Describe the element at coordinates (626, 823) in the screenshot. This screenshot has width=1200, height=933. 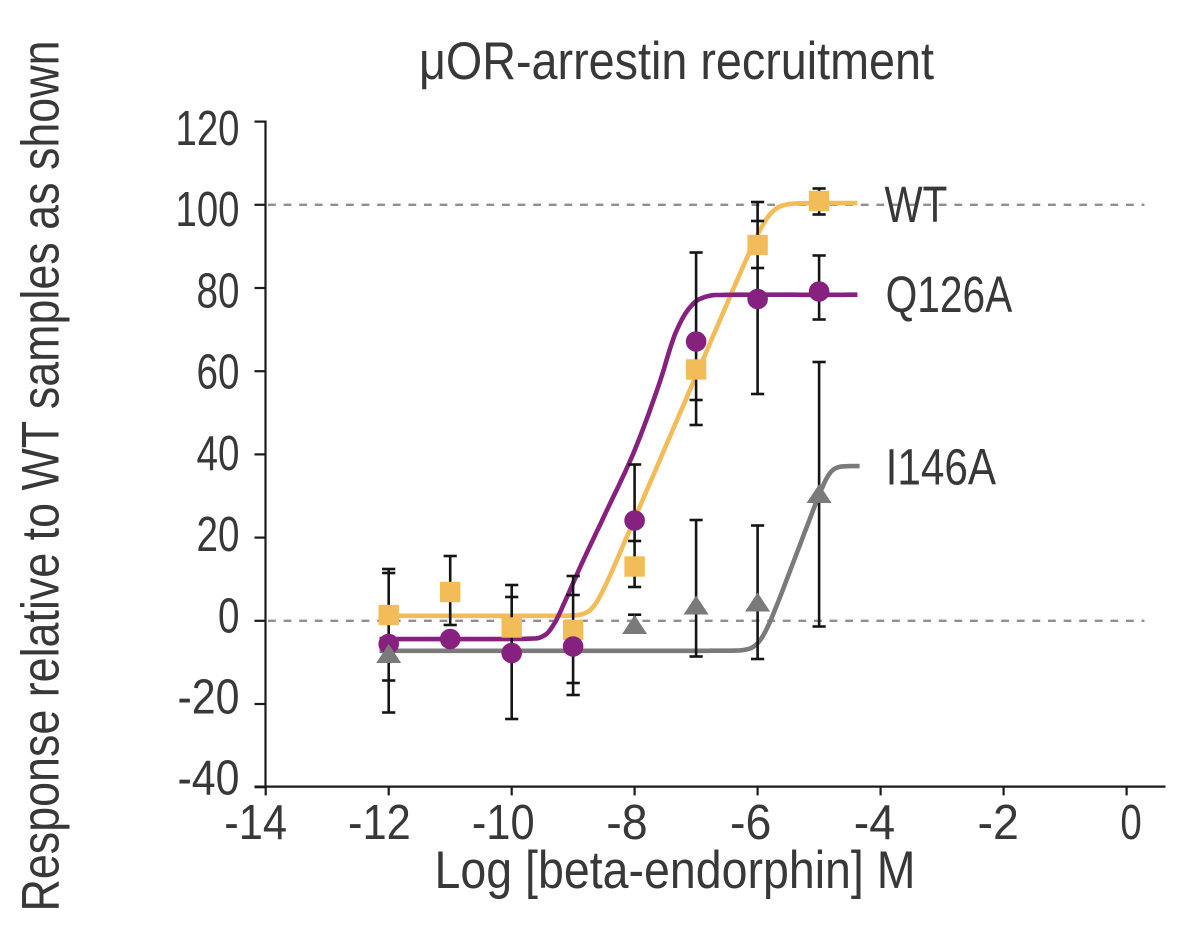
I see `svg-text: -8` at that location.